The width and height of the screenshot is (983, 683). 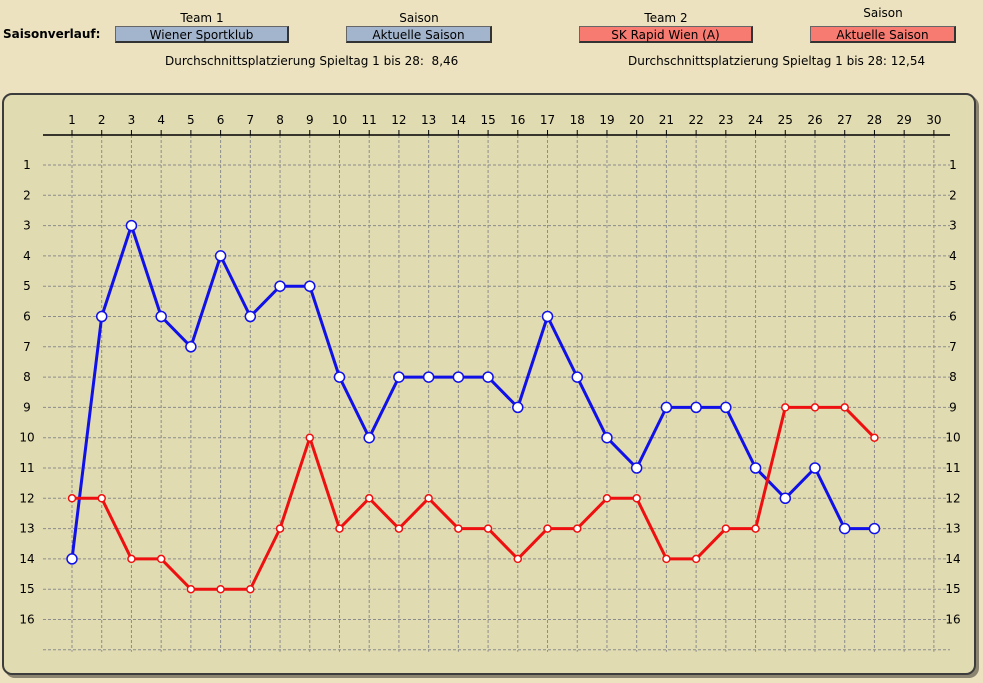 I want to click on x-tick-label: 1, so click(x=72, y=120).